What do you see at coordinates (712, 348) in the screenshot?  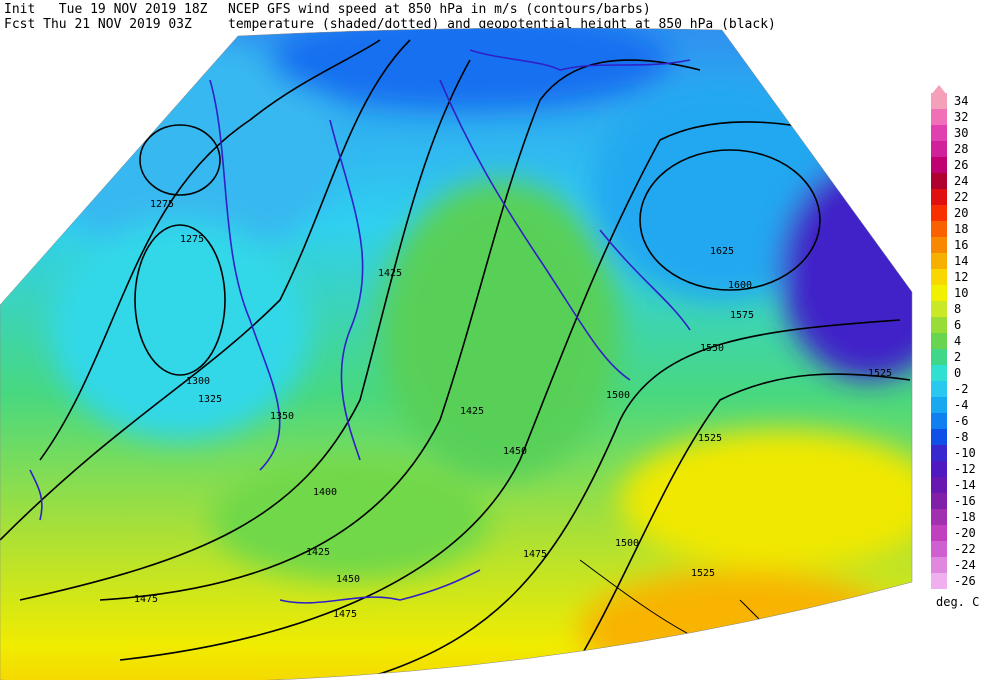 I see `height-label: 1550` at bounding box center [712, 348].